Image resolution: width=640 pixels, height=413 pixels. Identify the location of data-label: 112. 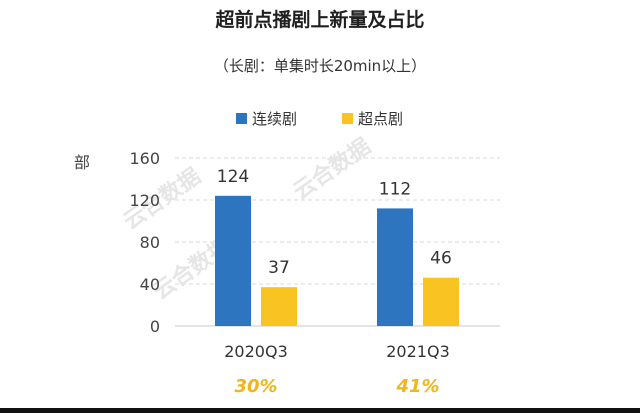
(395, 189).